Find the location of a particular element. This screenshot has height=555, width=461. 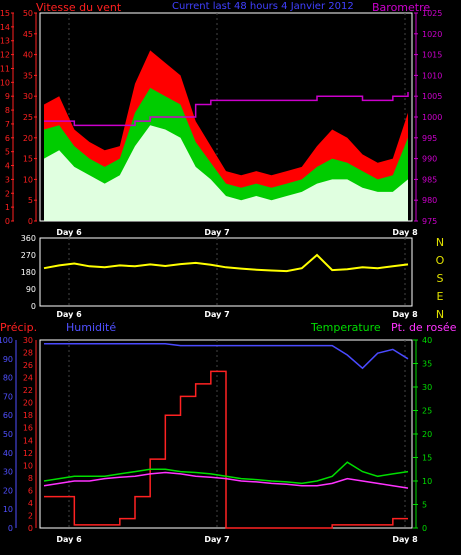

gust-tick-label: 35 is located at coordinates (28, 75).